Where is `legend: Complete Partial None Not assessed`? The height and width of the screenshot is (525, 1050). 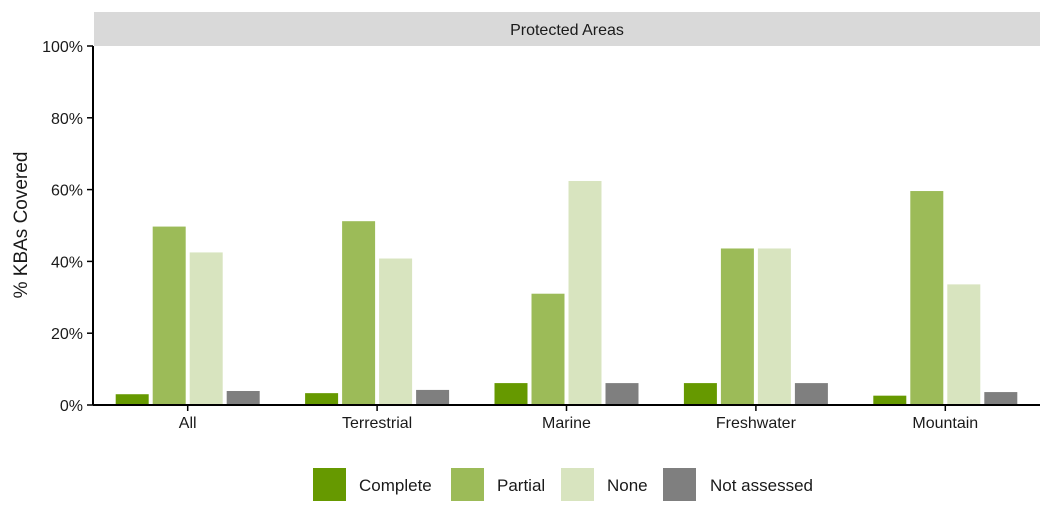 legend: Complete Partial None Not assessed is located at coordinates (563, 484).